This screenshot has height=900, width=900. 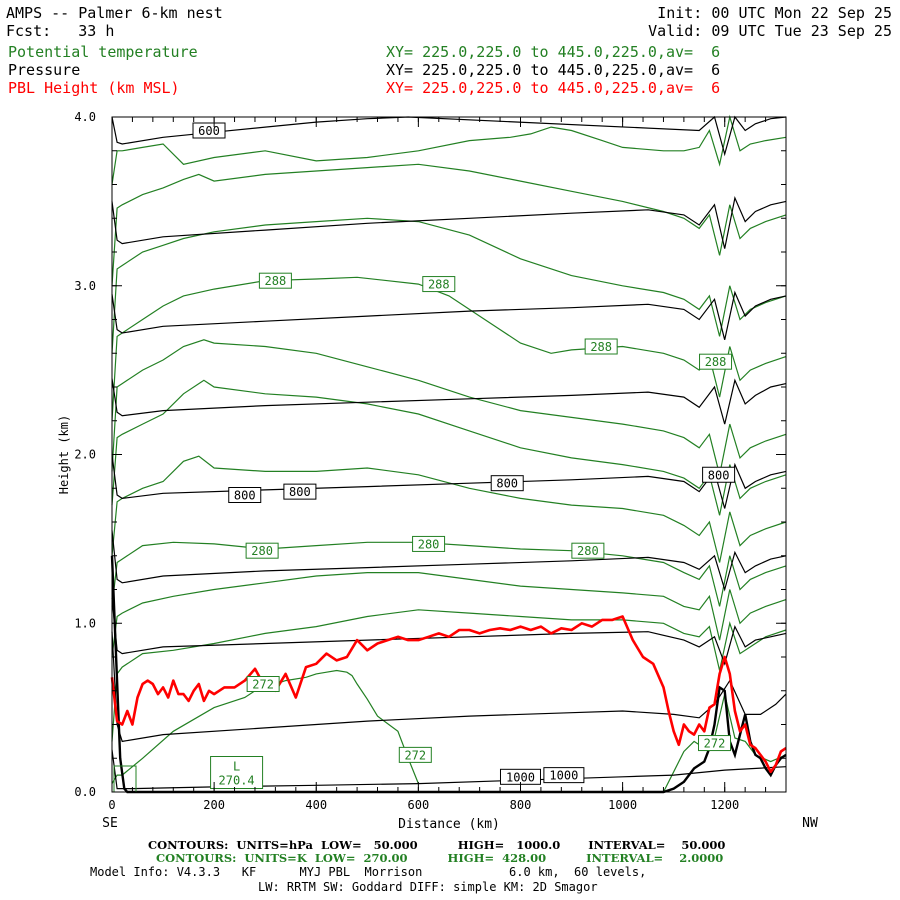 I want to click on theta-label-4: 280, so click(x=262, y=550).